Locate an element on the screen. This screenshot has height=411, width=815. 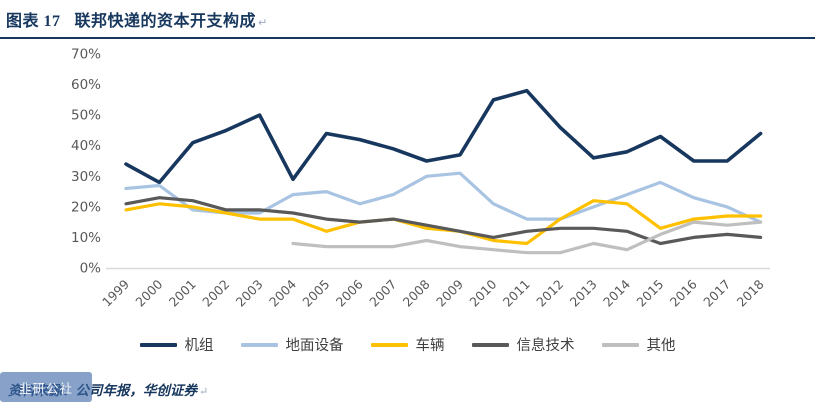
y-tick-label: 0% is located at coordinates (91, 269).